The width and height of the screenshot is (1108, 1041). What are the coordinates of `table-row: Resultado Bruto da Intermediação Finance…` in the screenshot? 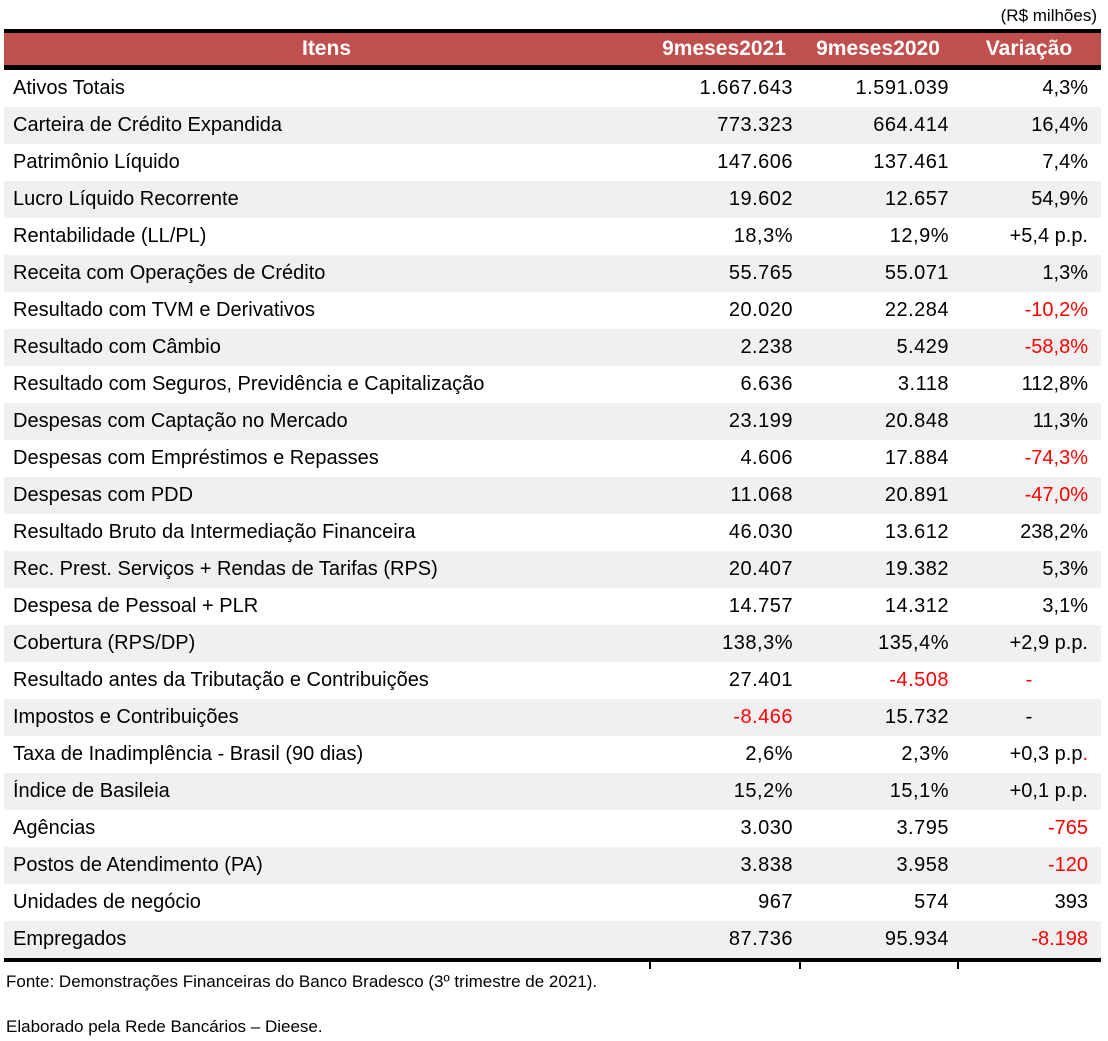 It's located at (552, 532).